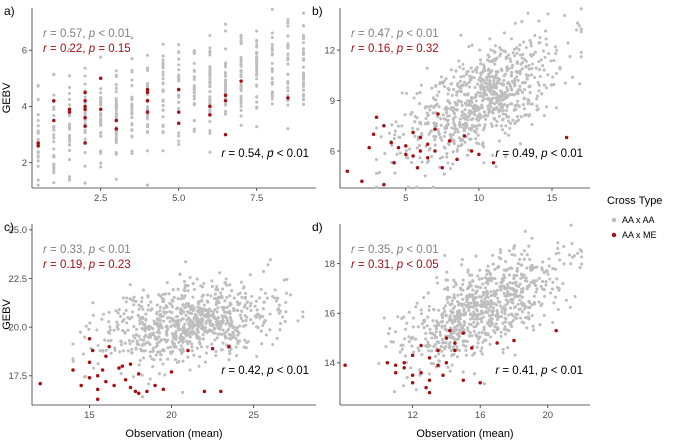 The height and width of the screenshot is (443, 692). Describe the element at coordinates (7, 97) in the screenshot. I see `y-axis-title: GEBV` at that location.